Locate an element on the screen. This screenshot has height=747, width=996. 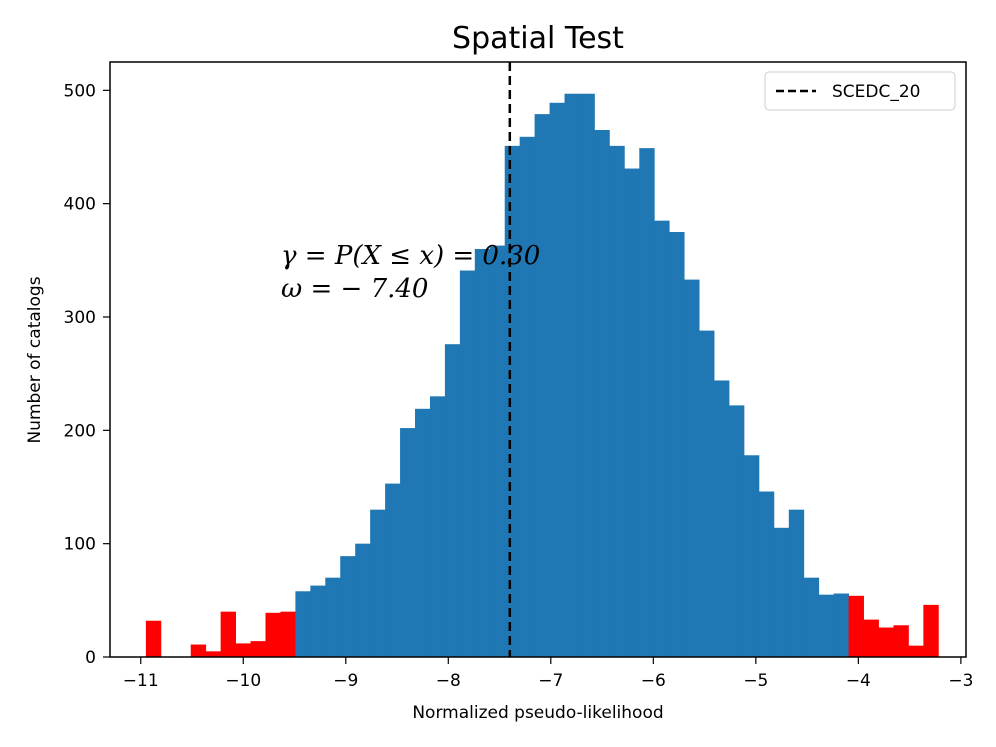
legend-box is located at coordinates (860, 91).